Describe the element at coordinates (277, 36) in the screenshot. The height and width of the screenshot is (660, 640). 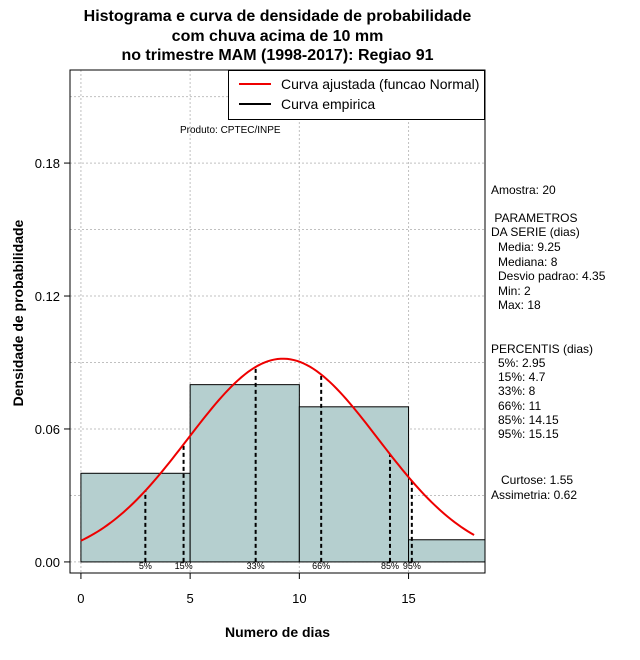
I see `chart-title-line-2: com chuva acima de 10 mm` at that location.